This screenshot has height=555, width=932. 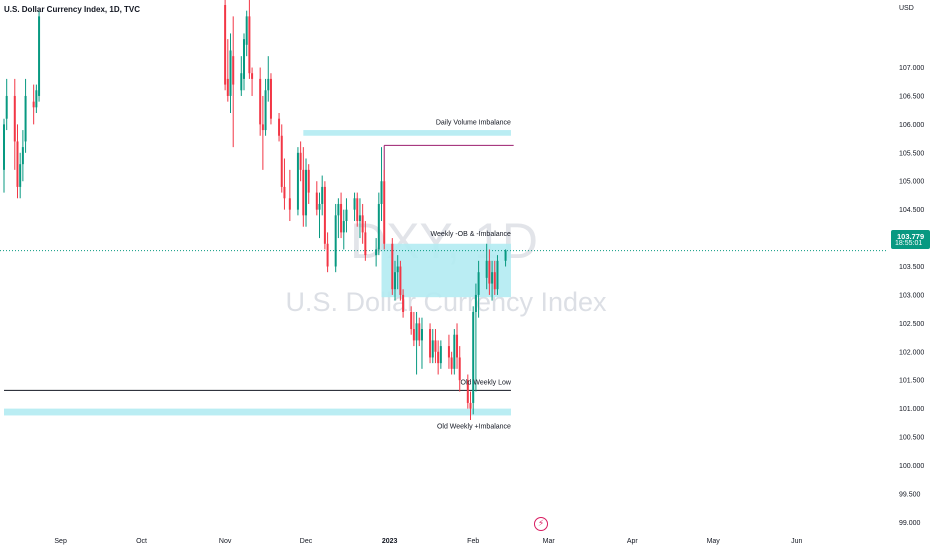 I want to click on x-tick-label: Jun, so click(x=796, y=541).